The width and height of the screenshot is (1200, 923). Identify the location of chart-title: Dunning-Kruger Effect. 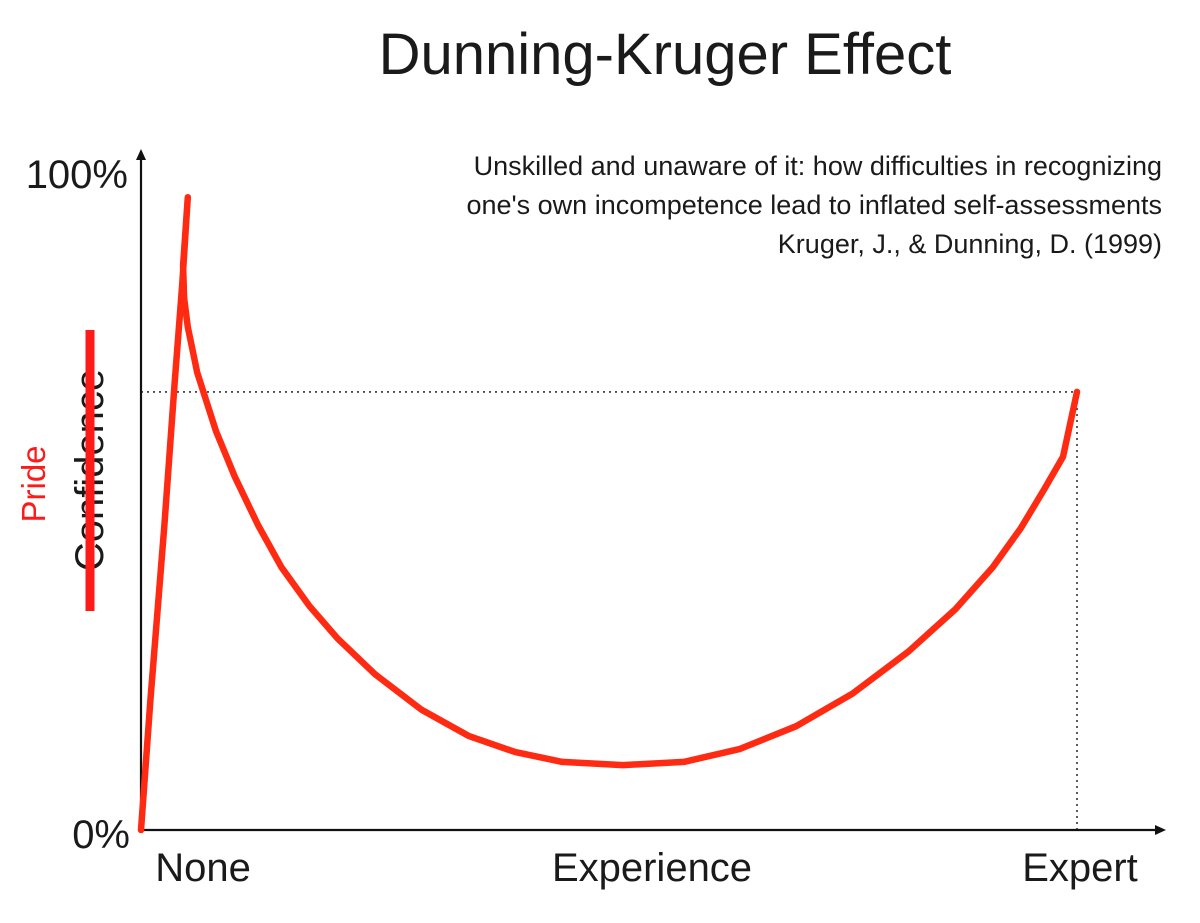
(665, 54).